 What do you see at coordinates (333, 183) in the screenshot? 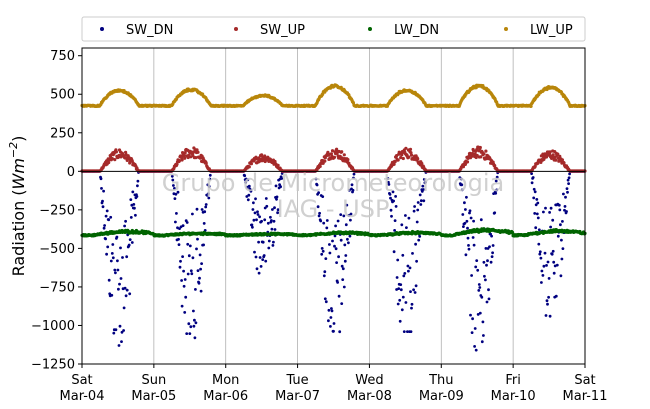
I see `watermark-line-1: Grupo de Micrometeorologia` at bounding box center [333, 183].